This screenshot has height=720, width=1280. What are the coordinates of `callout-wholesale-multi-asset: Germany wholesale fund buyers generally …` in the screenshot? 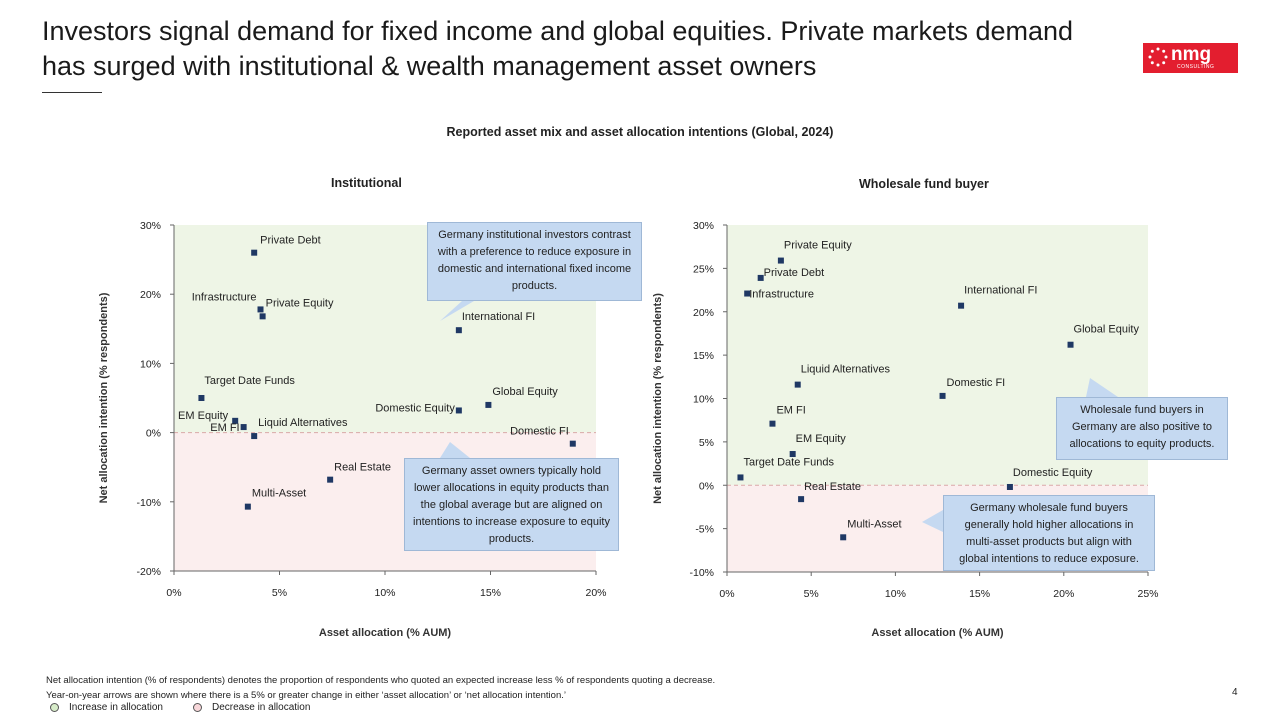 It's located at (1049, 533).